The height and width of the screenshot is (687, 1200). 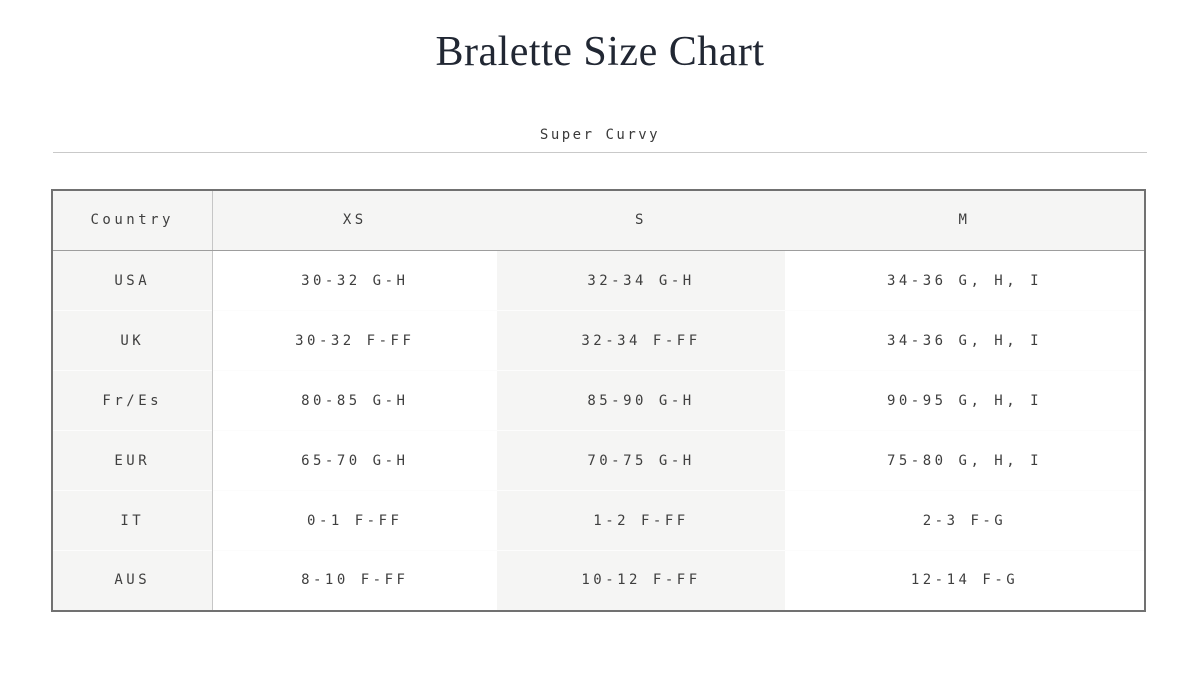 What do you see at coordinates (641, 460) in the screenshot?
I see `cell-s: 70-75 G-H` at bounding box center [641, 460].